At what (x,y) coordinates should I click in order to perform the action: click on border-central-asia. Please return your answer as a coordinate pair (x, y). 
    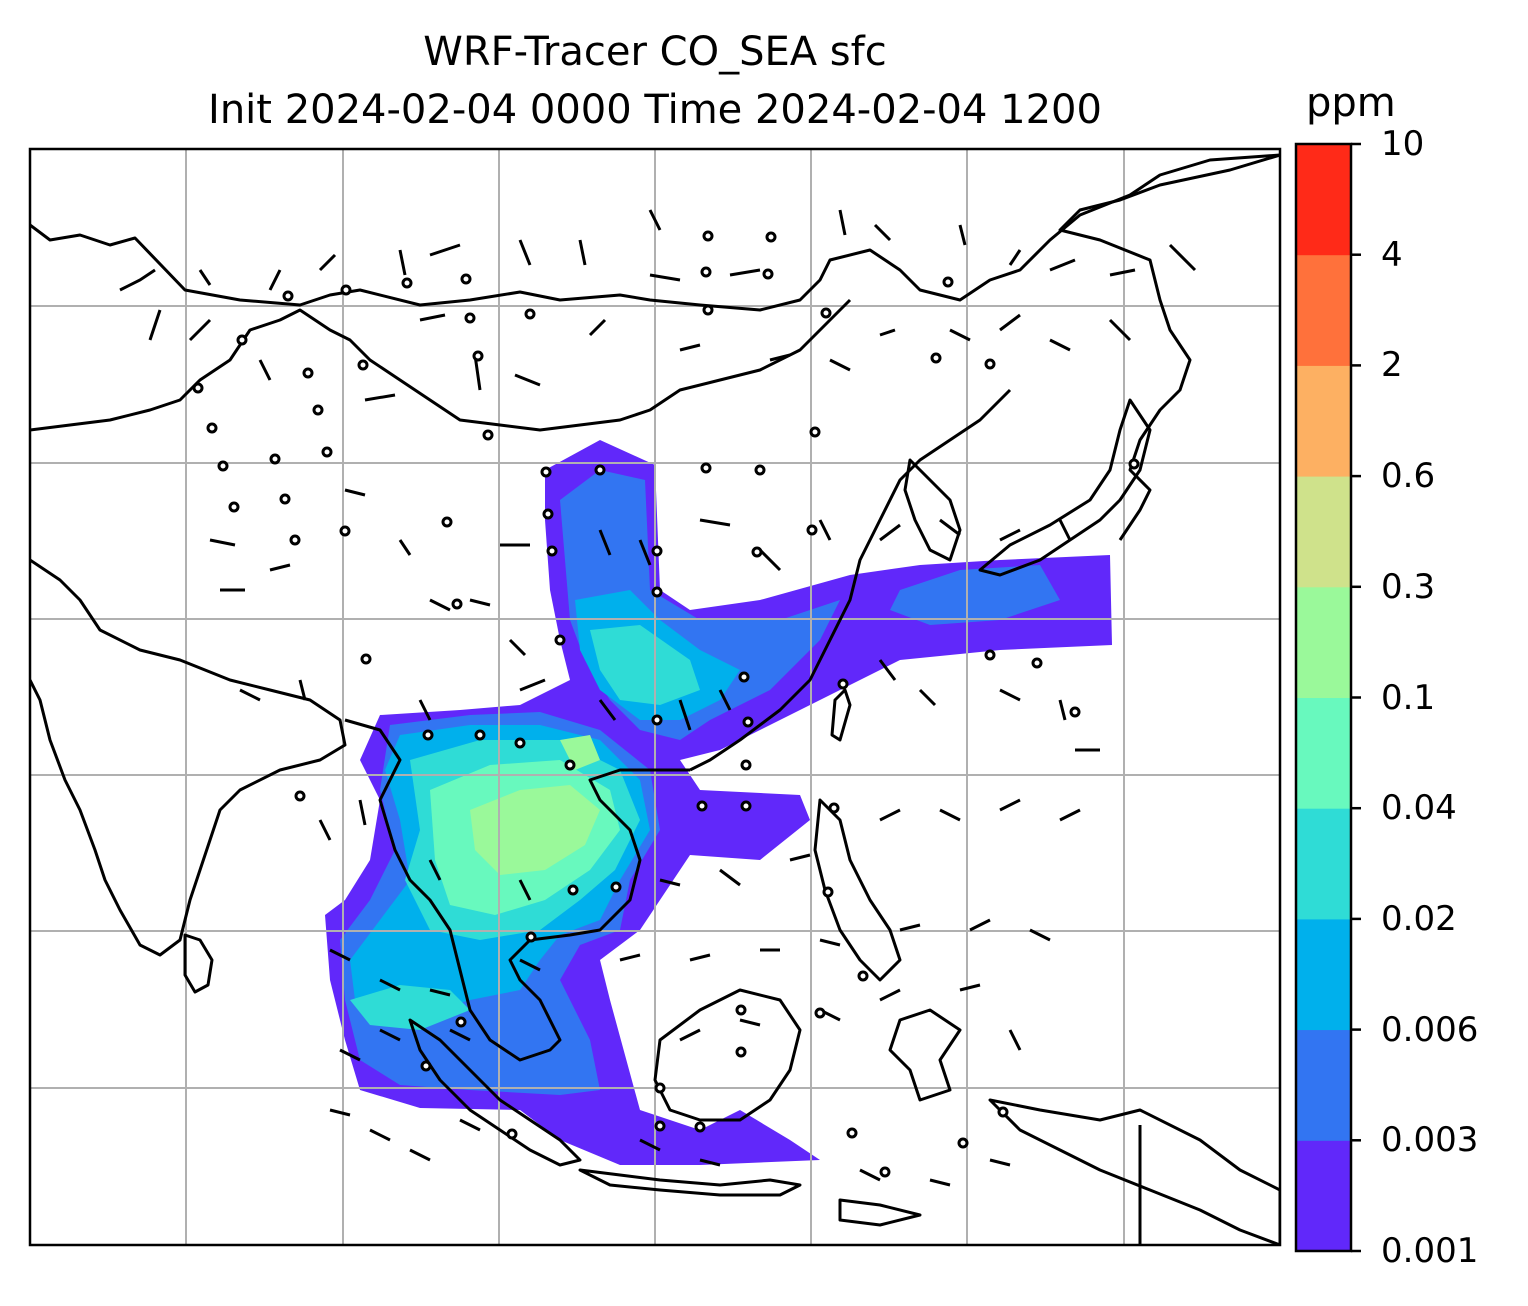
    Looking at the image, I should click on (441, 365).